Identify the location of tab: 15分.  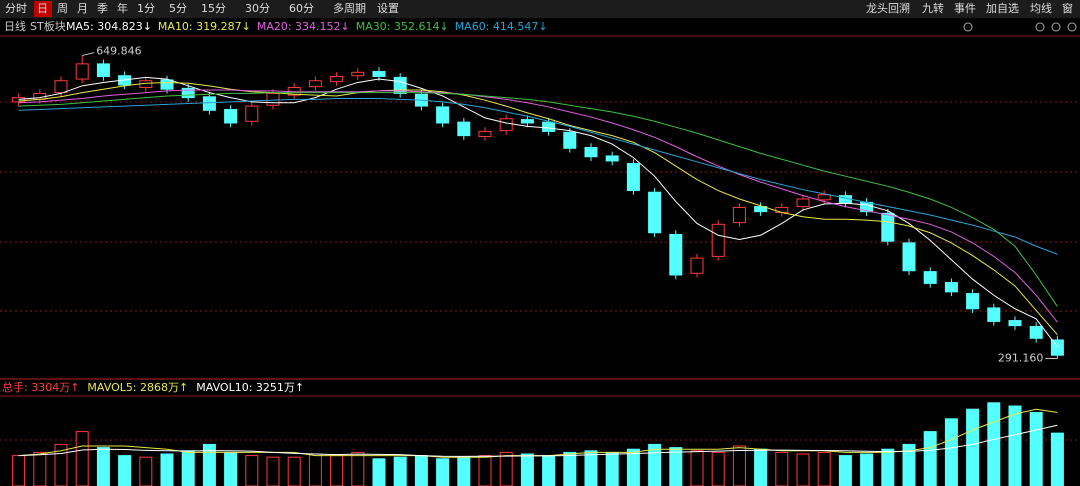
(213, 8).